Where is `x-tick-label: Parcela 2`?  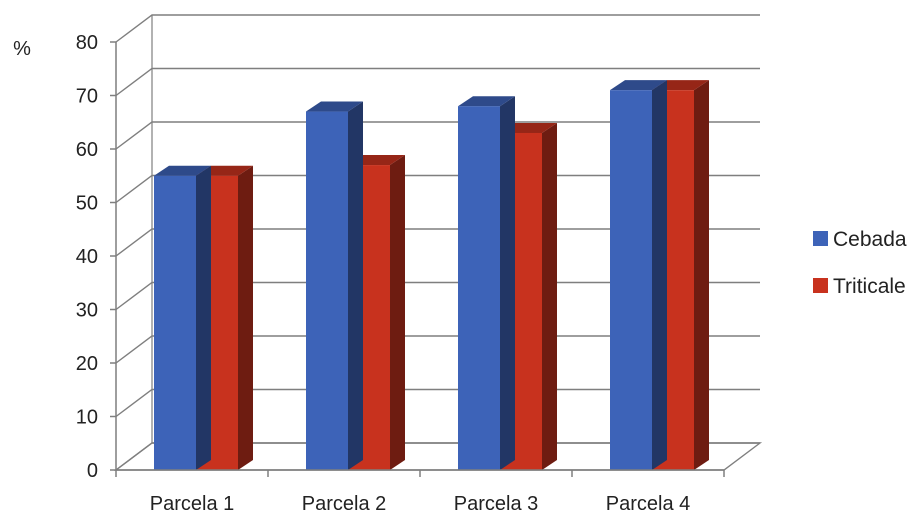 x-tick-label: Parcela 2 is located at coordinates (344, 504).